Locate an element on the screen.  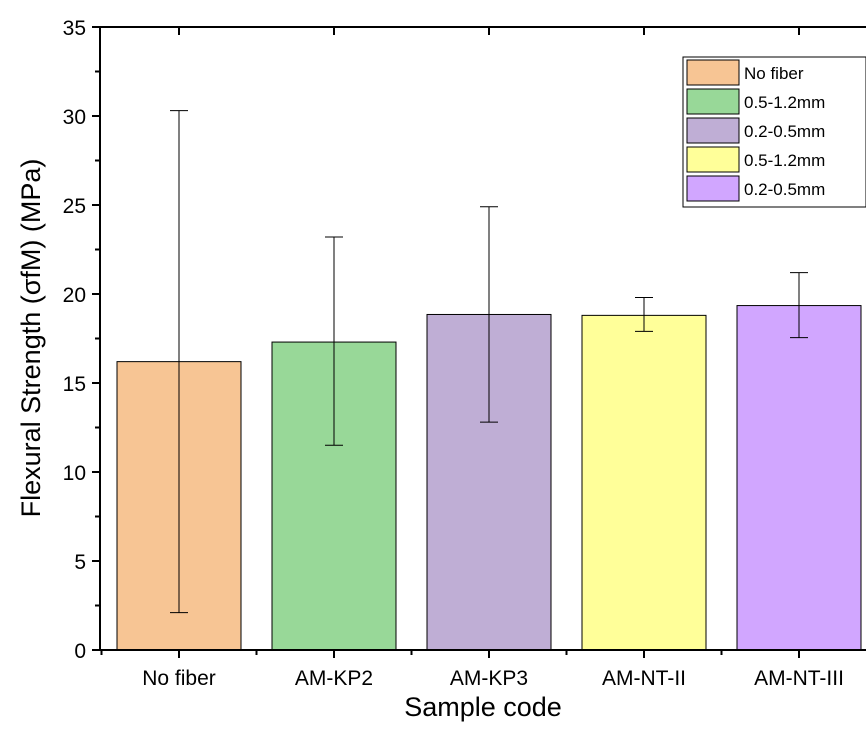
x-tick-label: AM-NT-II is located at coordinates (644, 678).